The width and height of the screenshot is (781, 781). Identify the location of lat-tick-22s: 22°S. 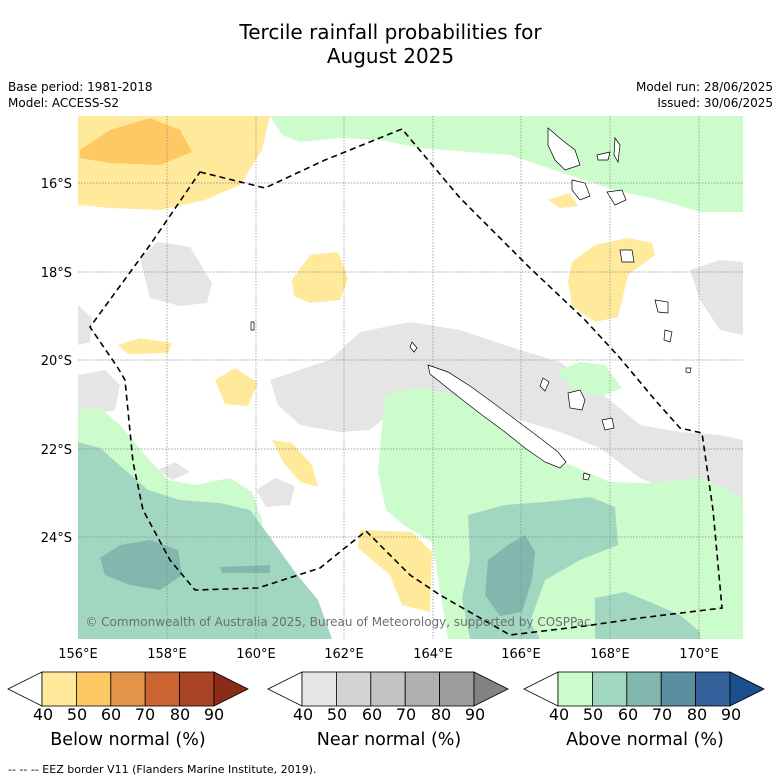
(56, 450).